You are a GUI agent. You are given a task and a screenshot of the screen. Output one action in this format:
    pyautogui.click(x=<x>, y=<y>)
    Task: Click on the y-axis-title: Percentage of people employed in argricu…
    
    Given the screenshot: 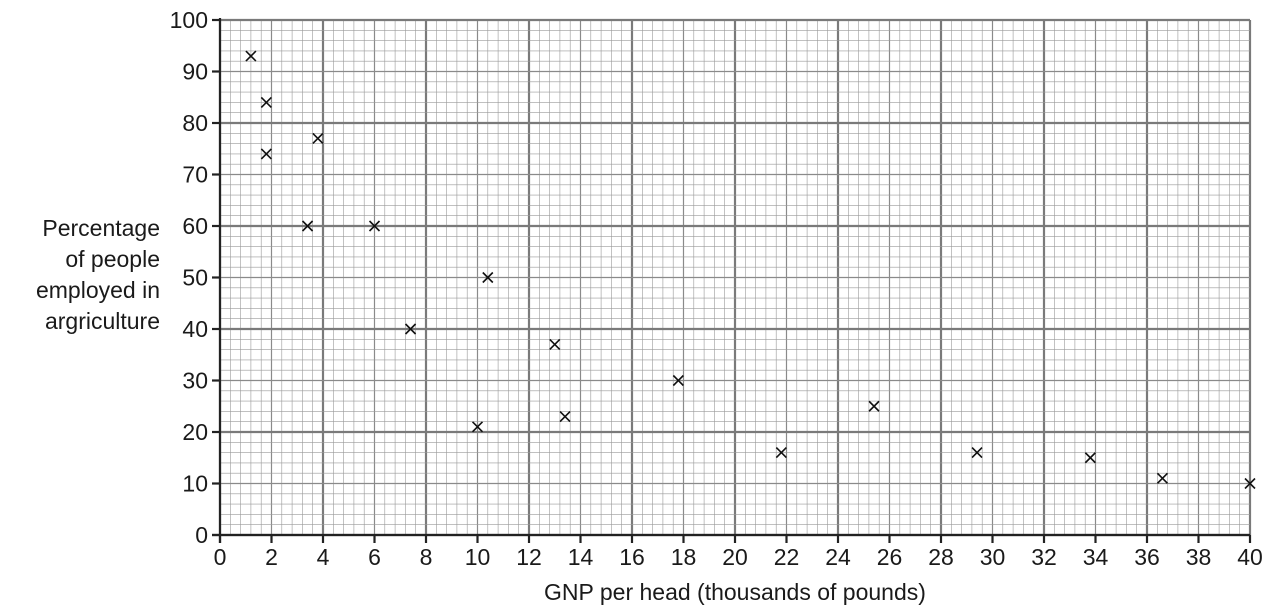 What is the action you would take?
    pyautogui.click(x=98, y=274)
    